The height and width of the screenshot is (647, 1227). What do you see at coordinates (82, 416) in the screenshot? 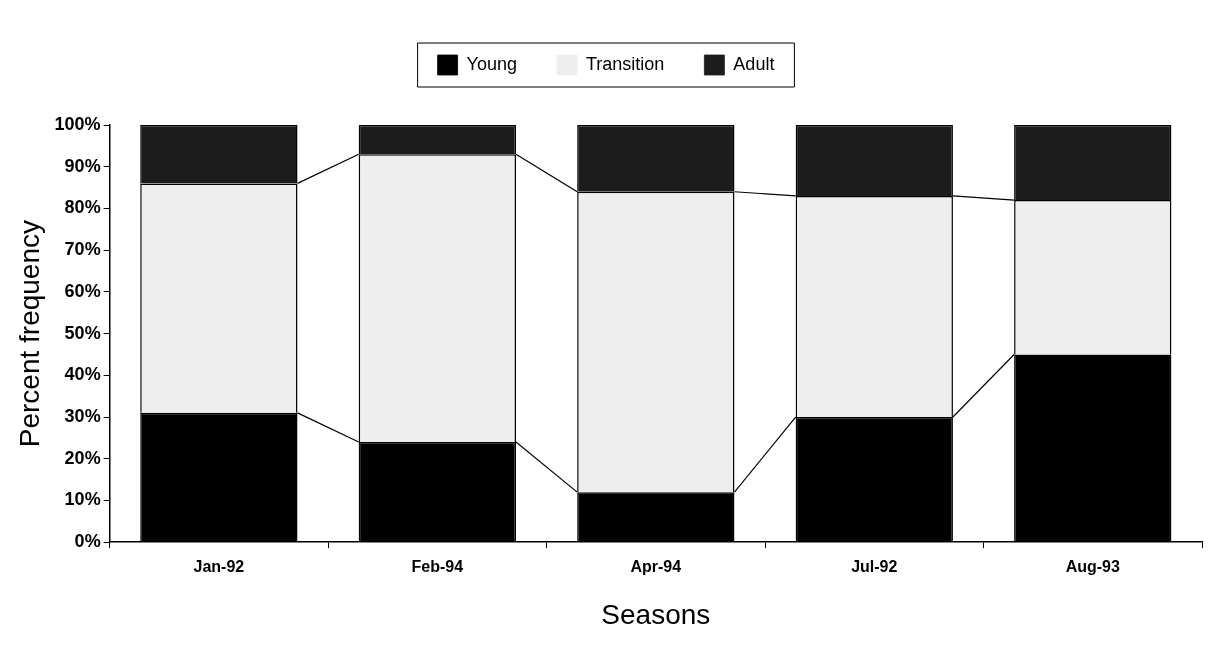
I see `y-tick-label: 30%` at bounding box center [82, 416].